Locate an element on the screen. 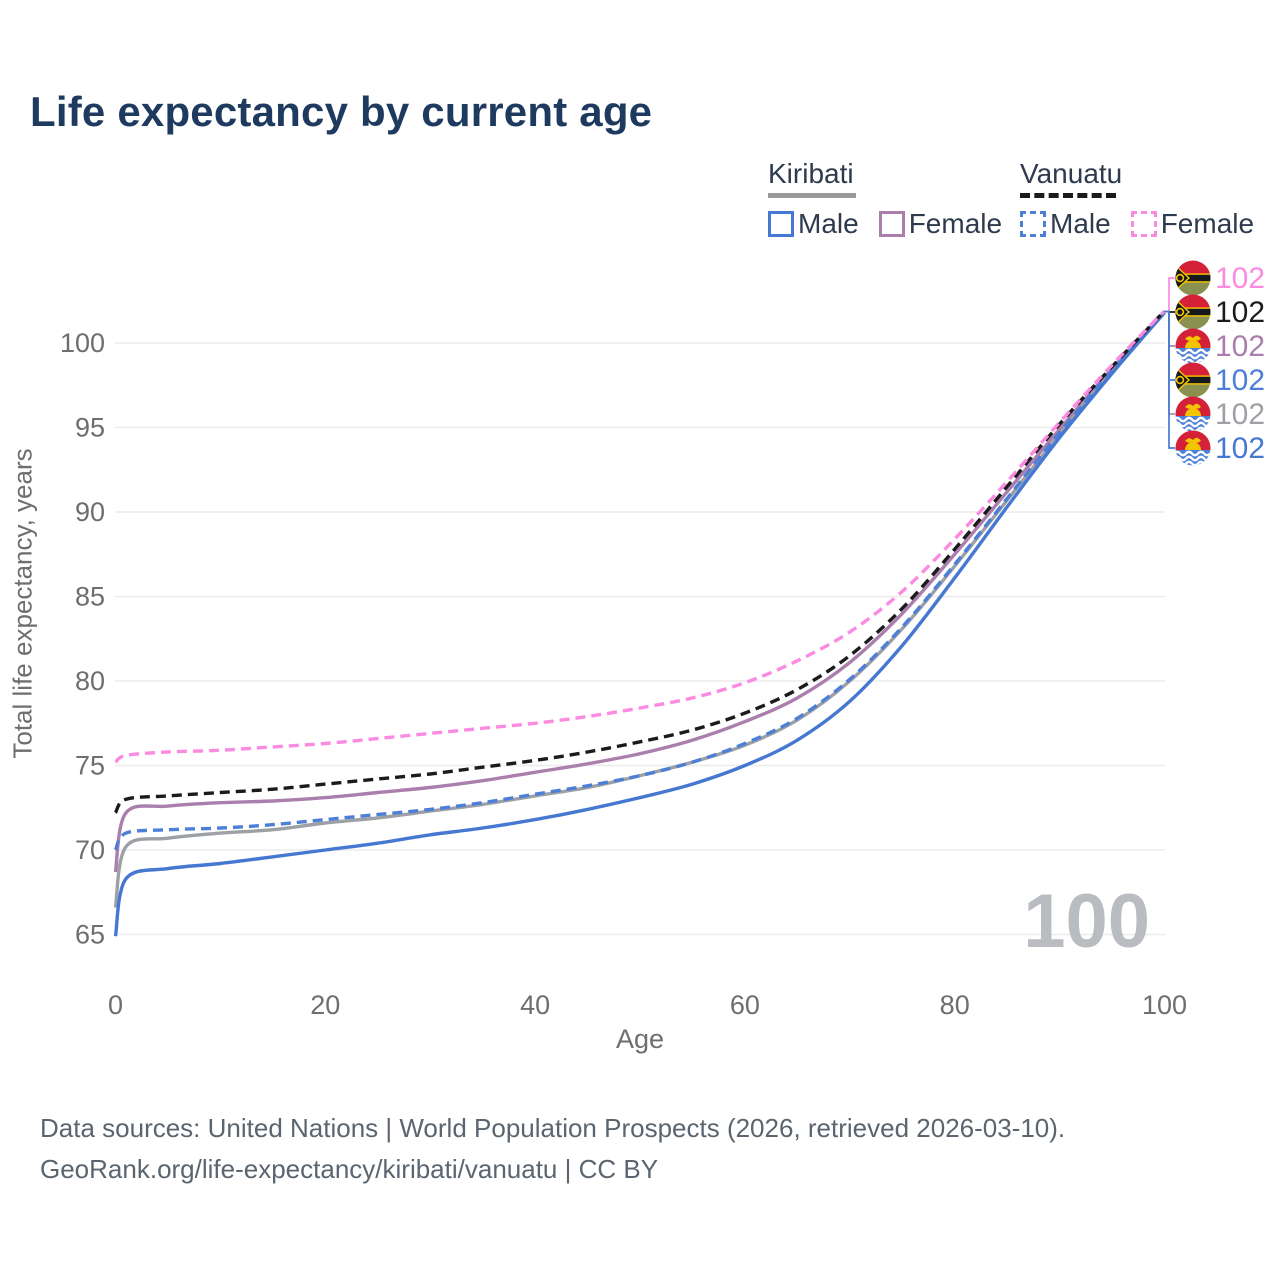 The height and width of the screenshot is (1280, 1280). x-tick-80: 80 is located at coordinates (955, 1005).